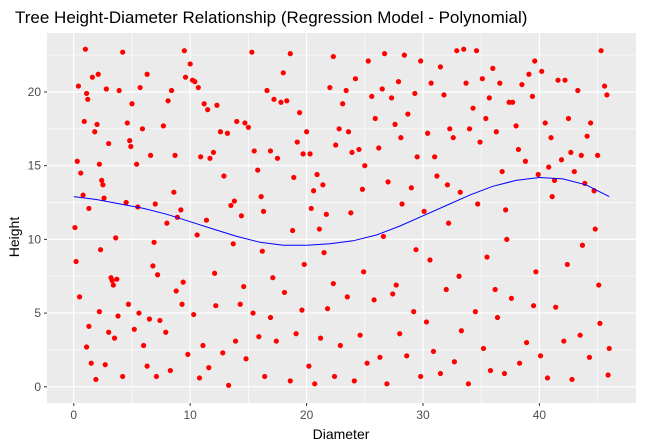  Describe the element at coordinates (190, 415) in the screenshot. I see `x-tick-label: 10` at that location.